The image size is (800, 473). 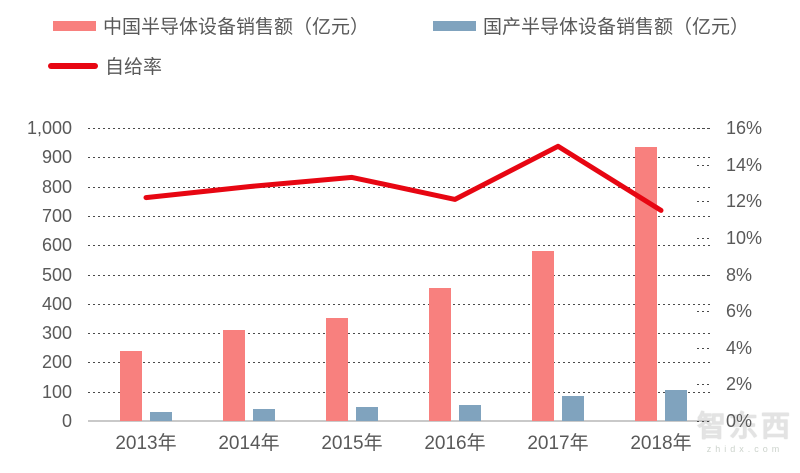 I want to click on self-sufficiency-line-swatch-icon, so click(x=73, y=65).